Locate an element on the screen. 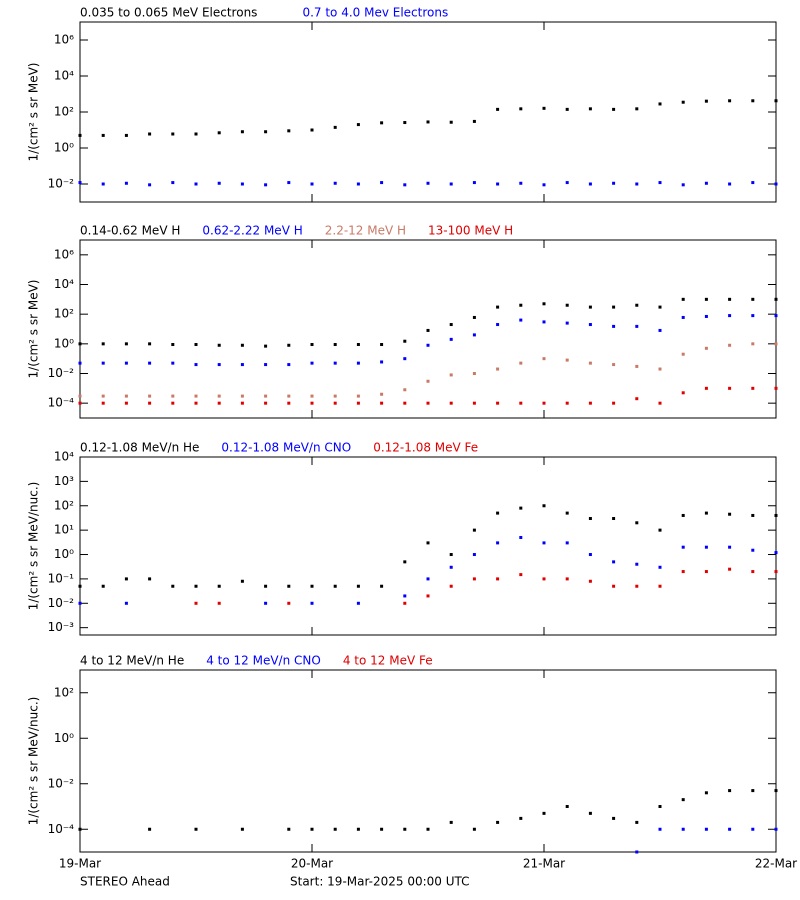 Image resolution: width=800 pixels, height=900 pixels. x-tick-label: 20-Mar is located at coordinates (312, 864).